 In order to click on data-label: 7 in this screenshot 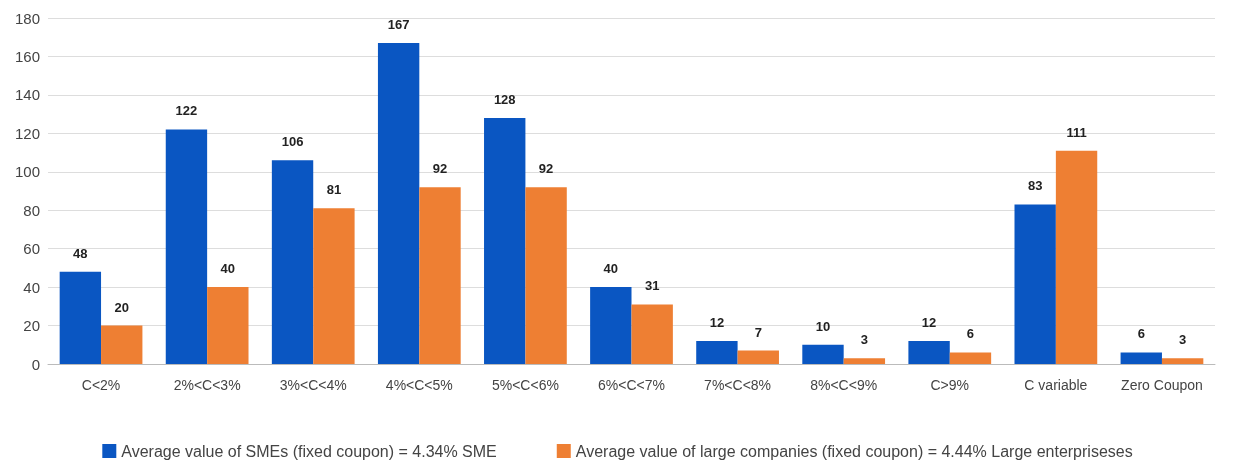, I will do `click(758, 332)`.